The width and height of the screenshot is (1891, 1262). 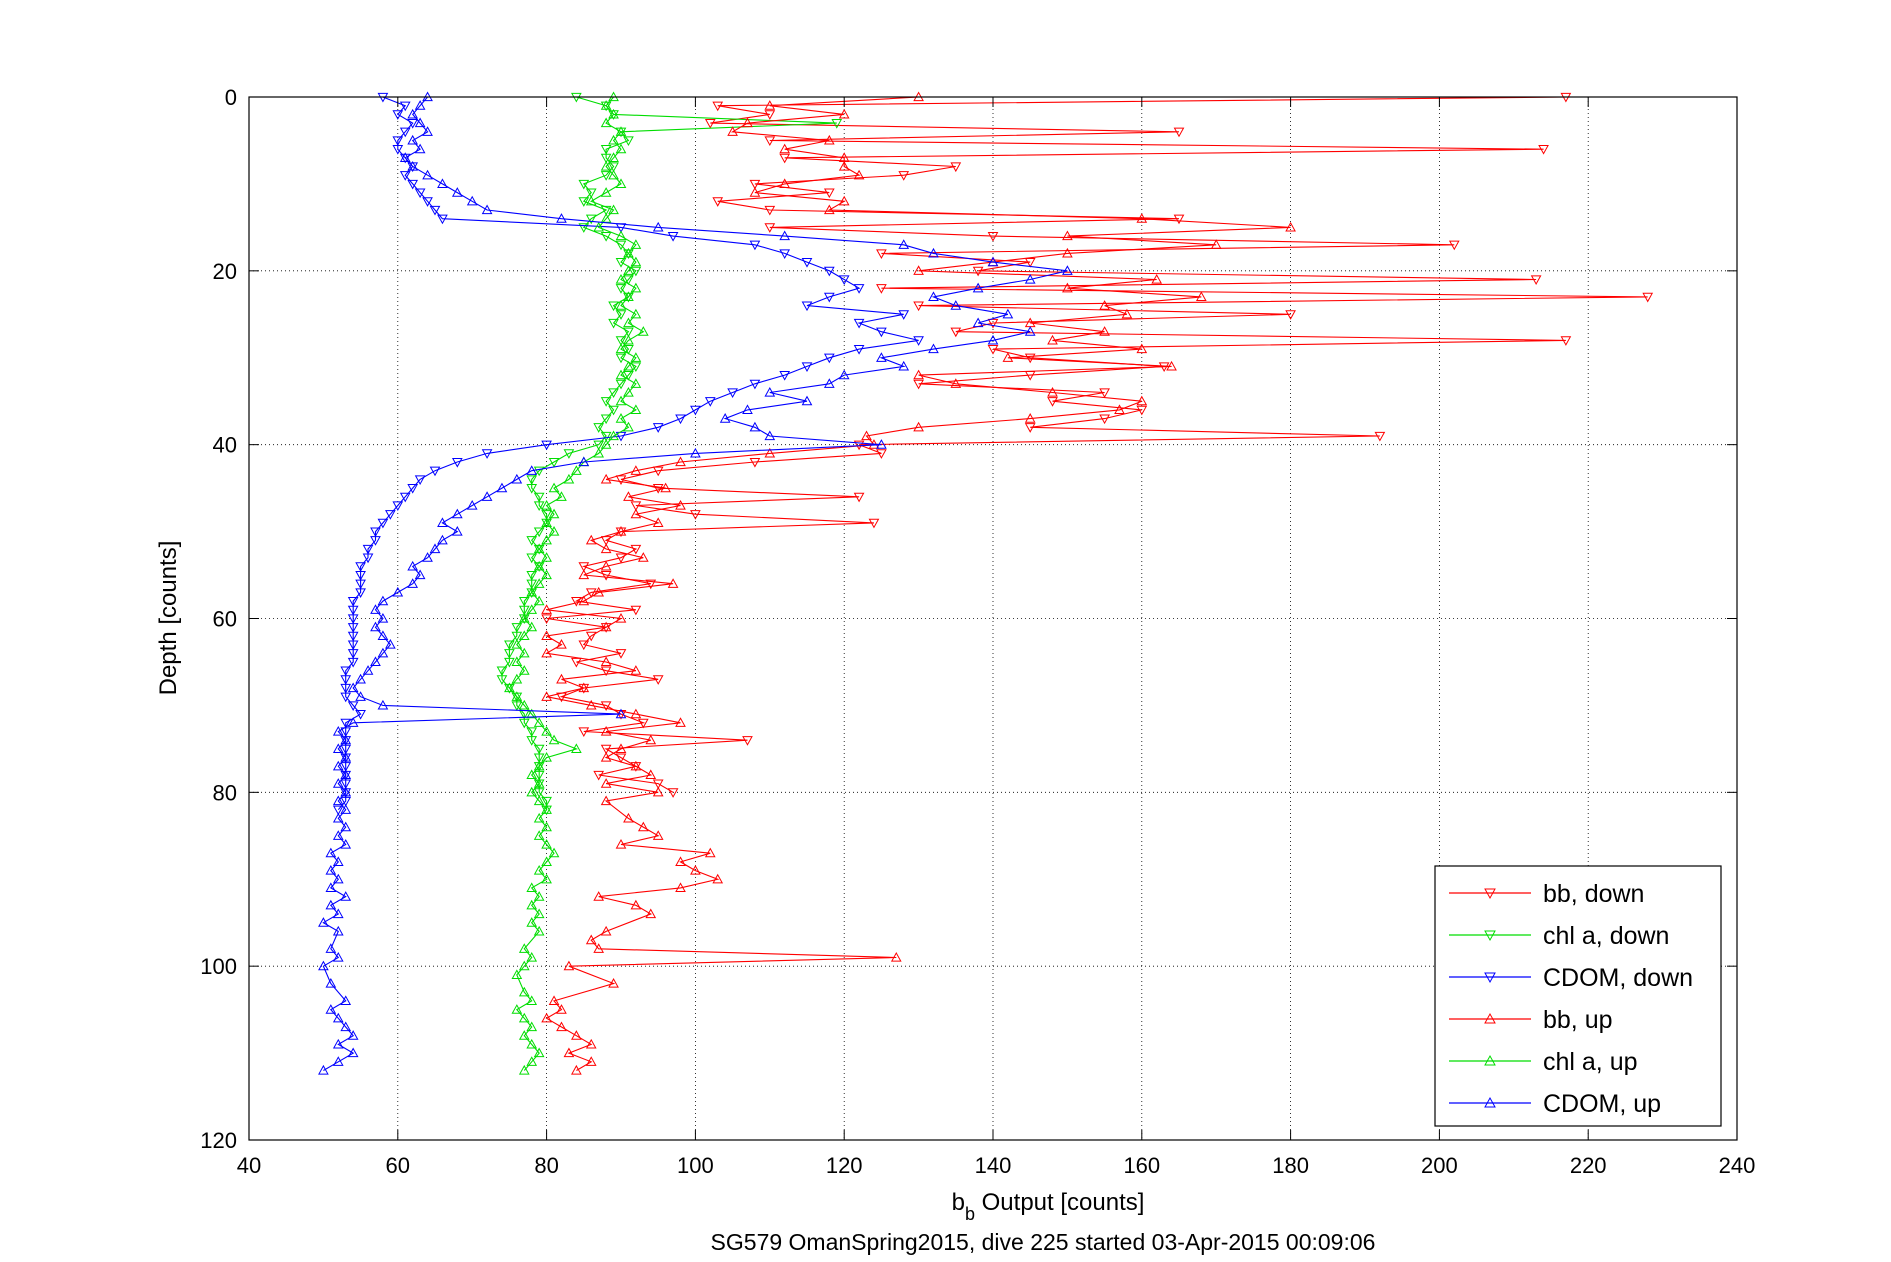 I want to click on x-tick-label: 40, so click(x=249, y=1165).